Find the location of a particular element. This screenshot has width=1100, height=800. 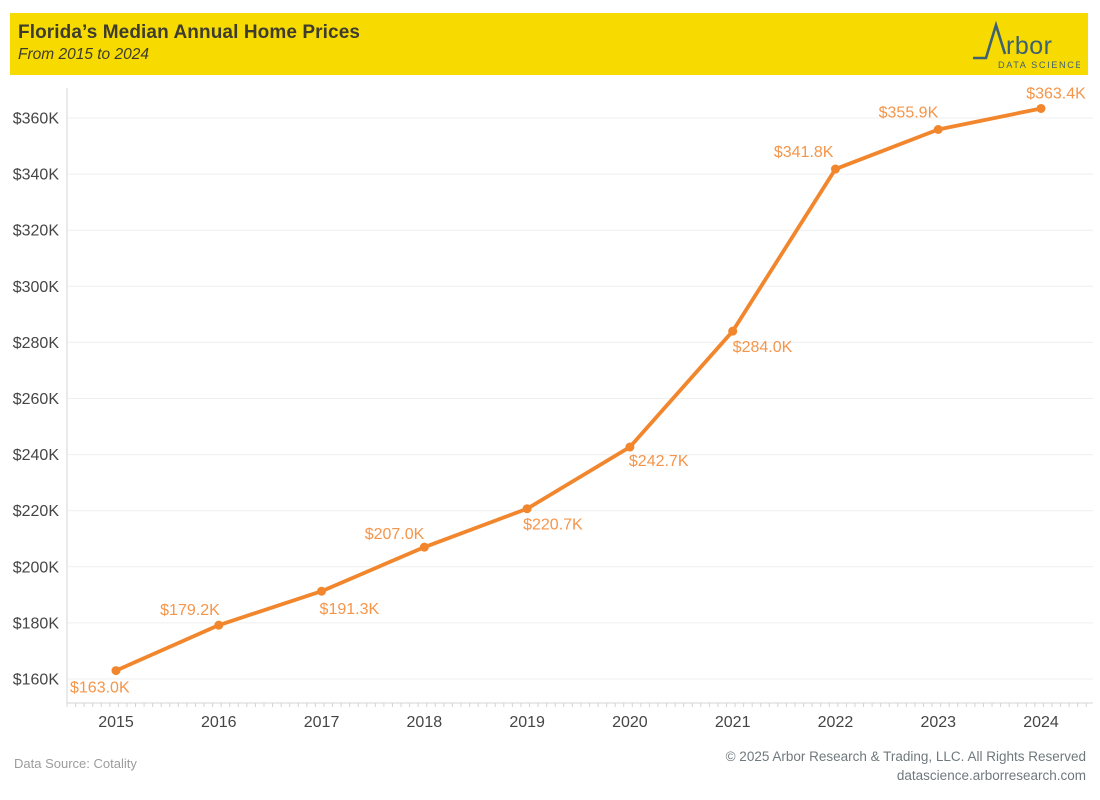

data-point-label: $363.4K is located at coordinates (1056, 93).